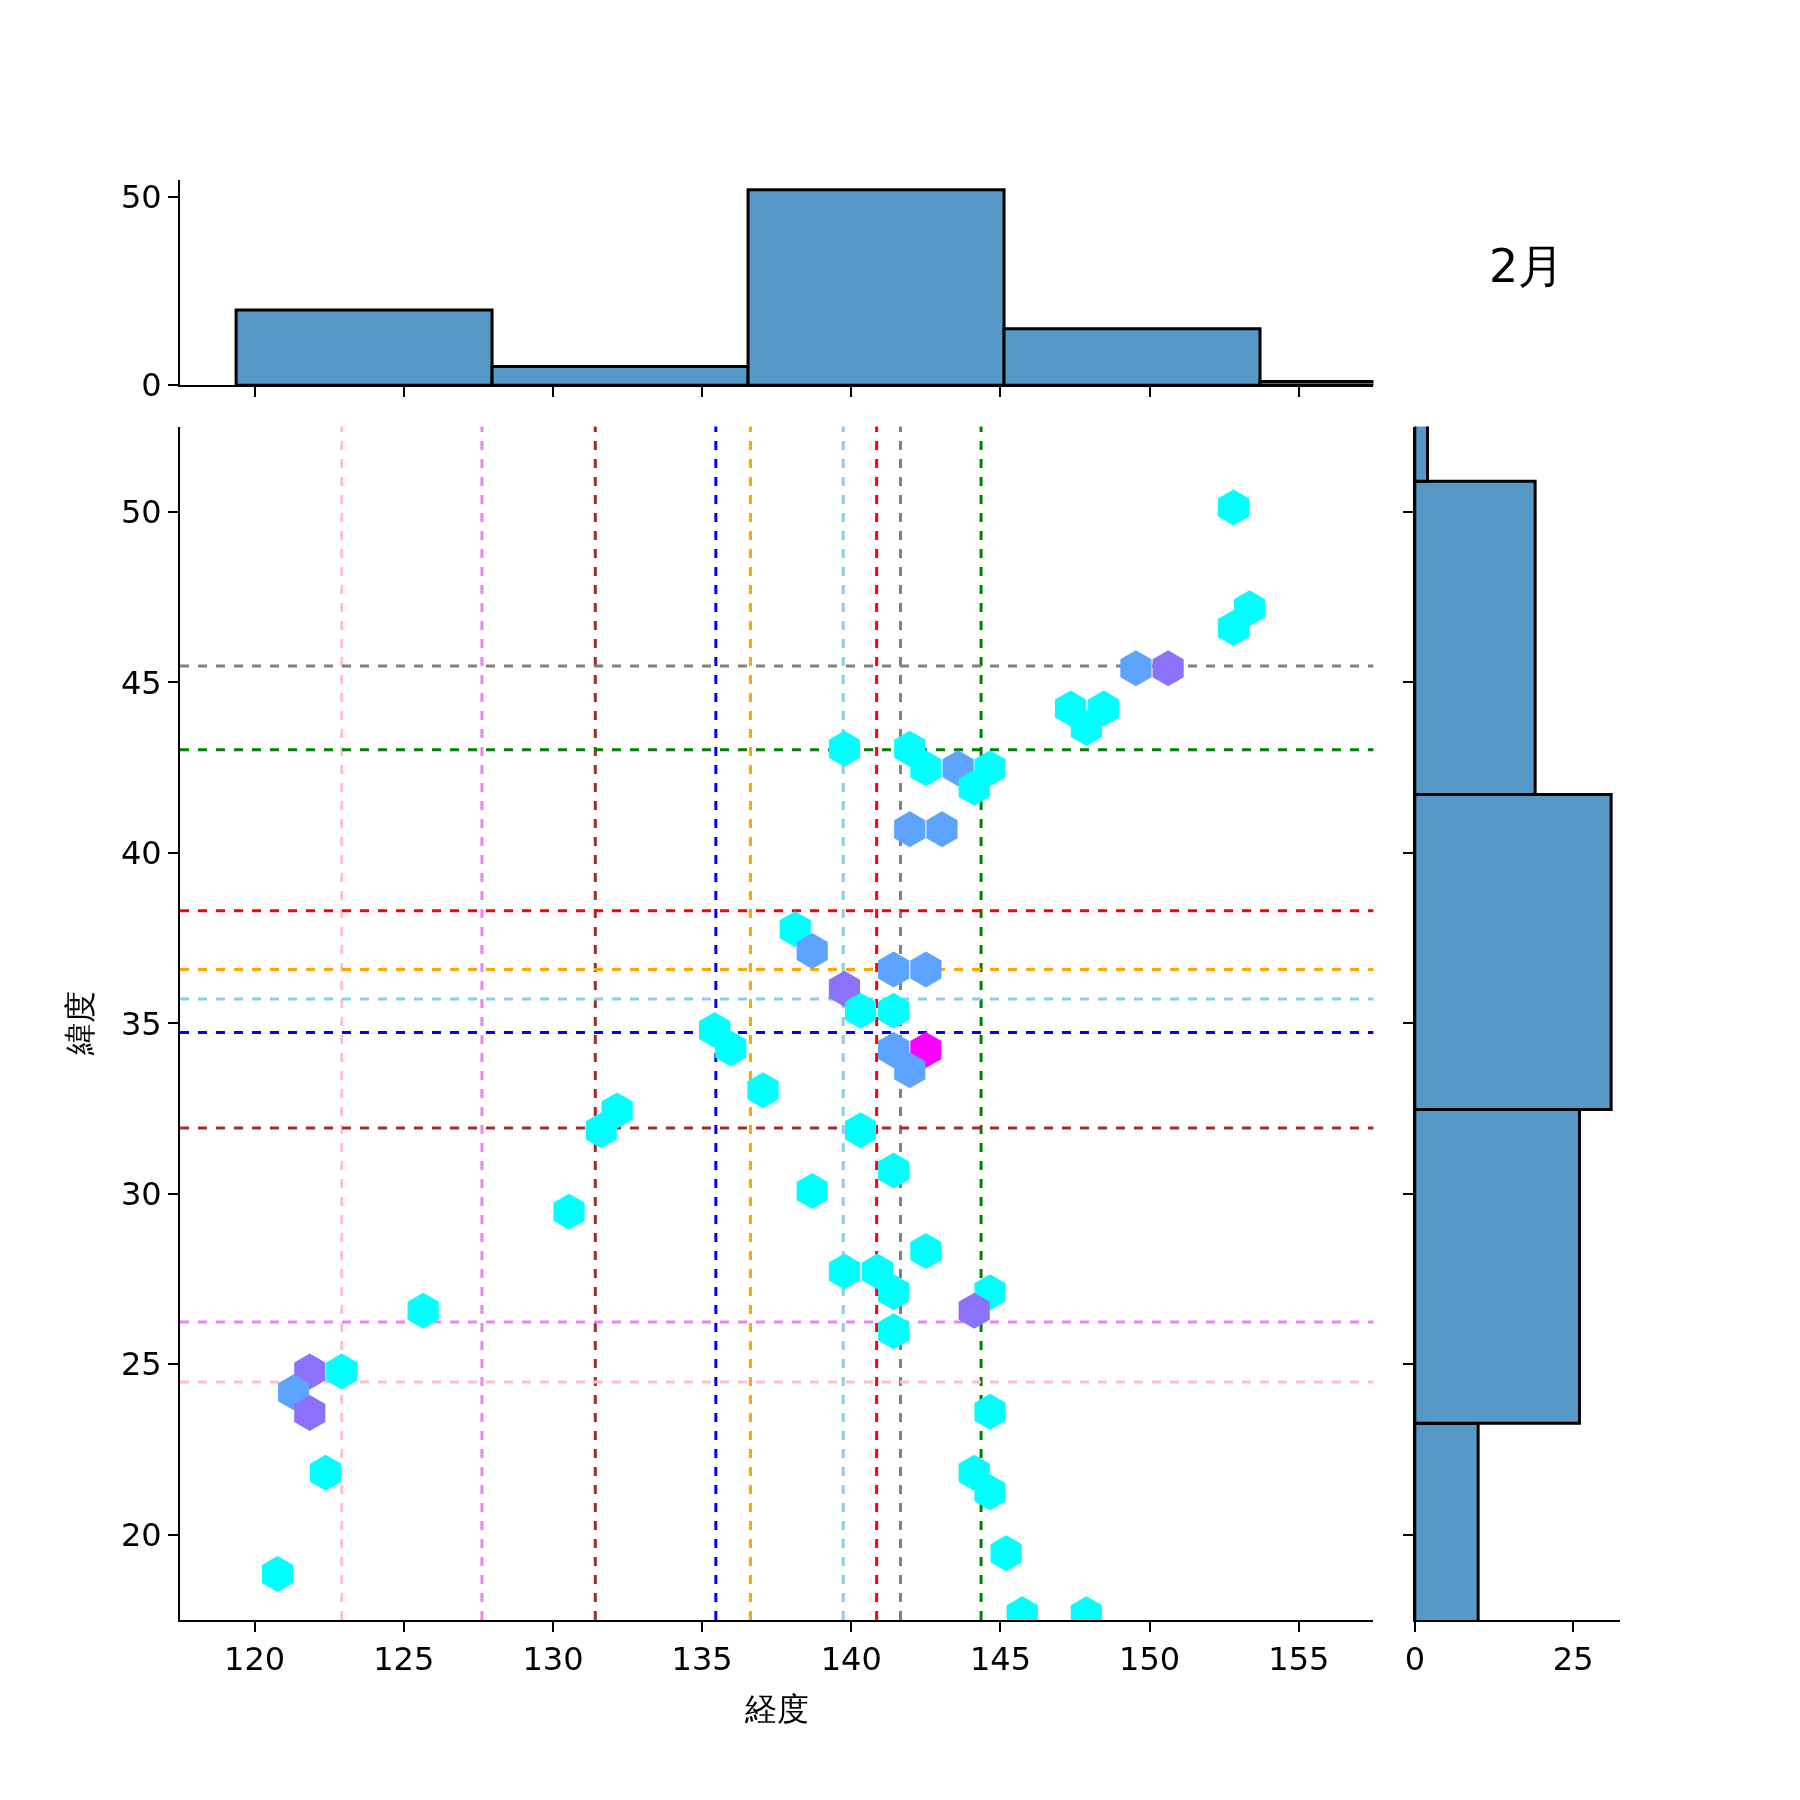  What do you see at coordinates (255, 1659) in the screenshot?
I see `x-tick-label: 120` at bounding box center [255, 1659].